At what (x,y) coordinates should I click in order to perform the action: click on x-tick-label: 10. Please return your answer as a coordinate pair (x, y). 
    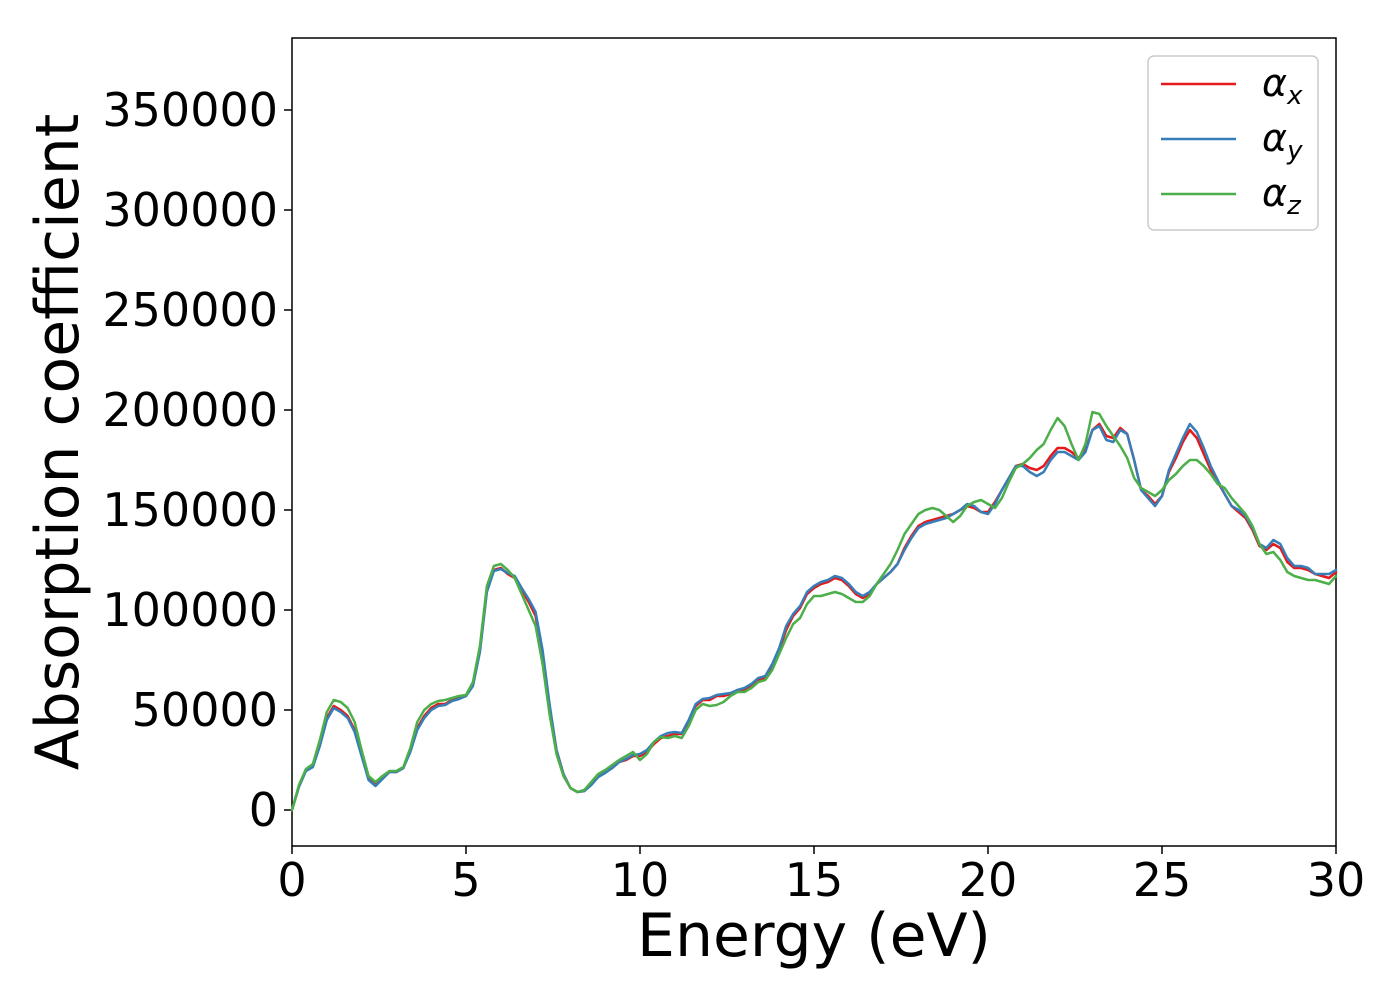
    Looking at the image, I should click on (640, 880).